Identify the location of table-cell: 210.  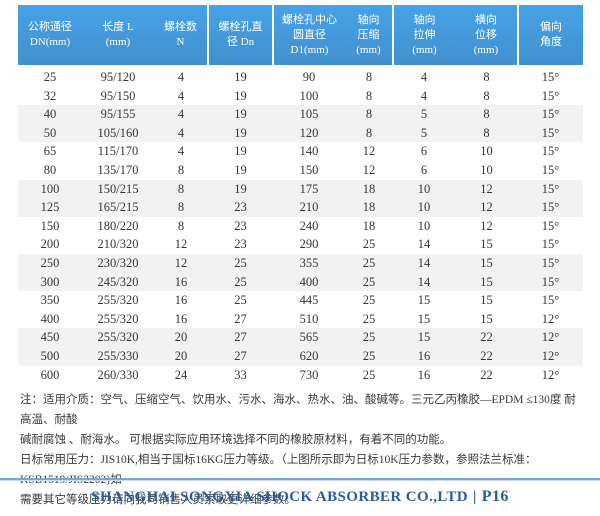
(309, 207).